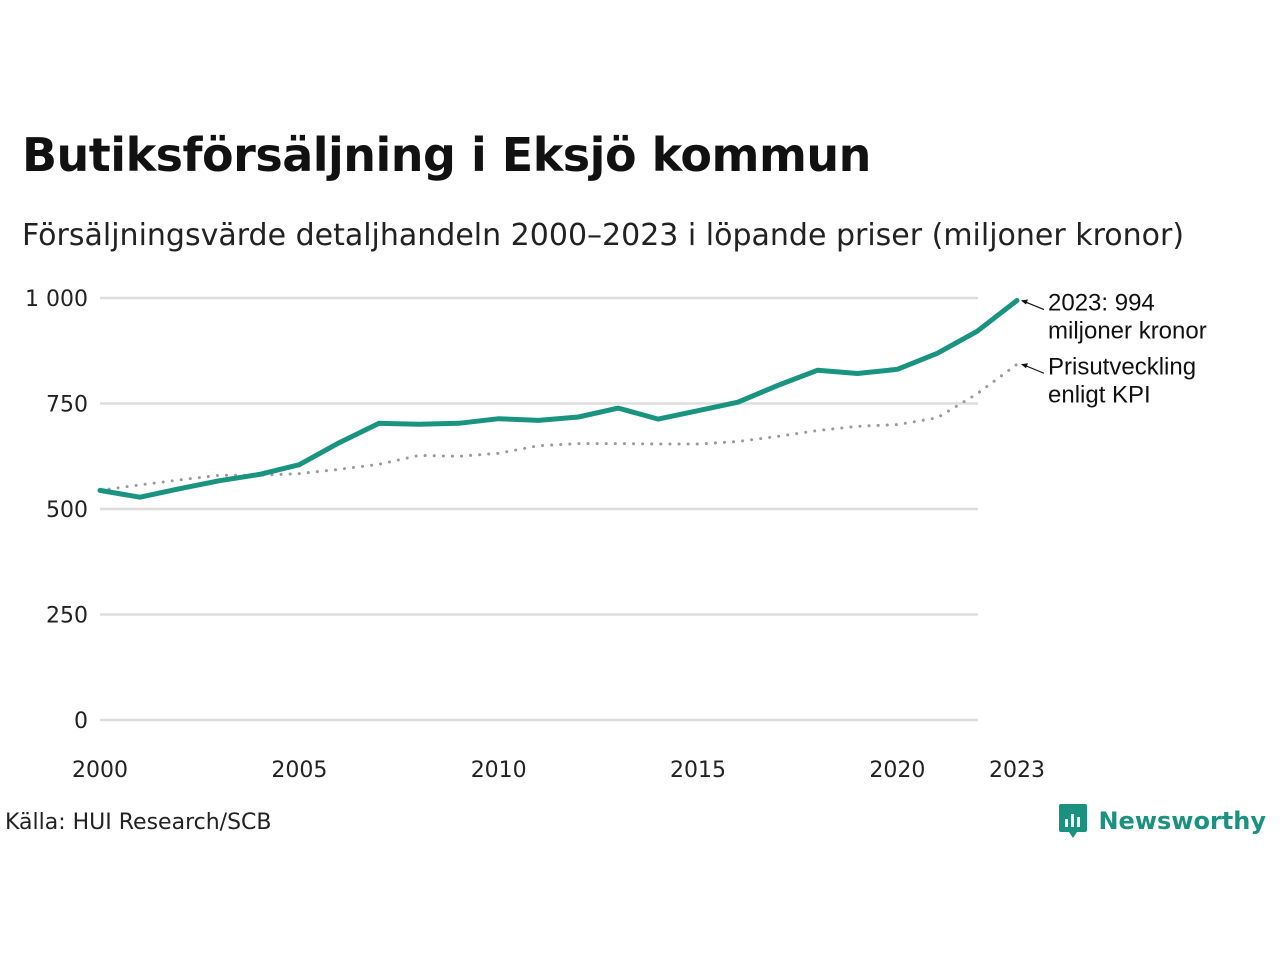 The image size is (1280, 960). What do you see at coordinates (81, 721) in the screenshot?
I see `y-tick-label: 0` at bounding box center [81, 721].